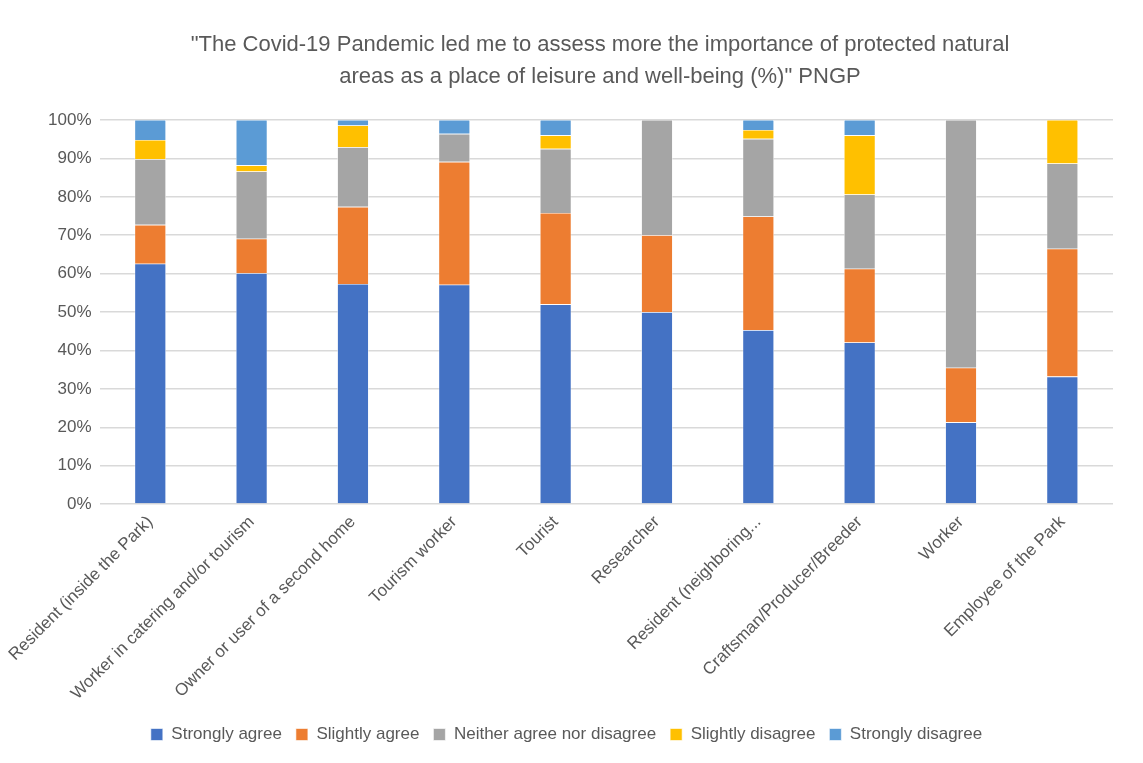  I want to click on legend-label: Strongly disagree, so click(916, 734).